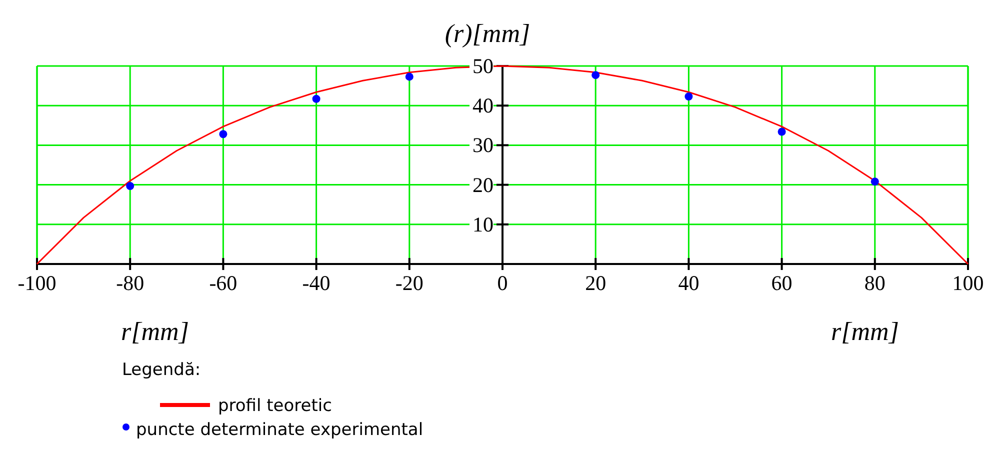  I want to click on y-tick-label: 50, so click(483, 66).